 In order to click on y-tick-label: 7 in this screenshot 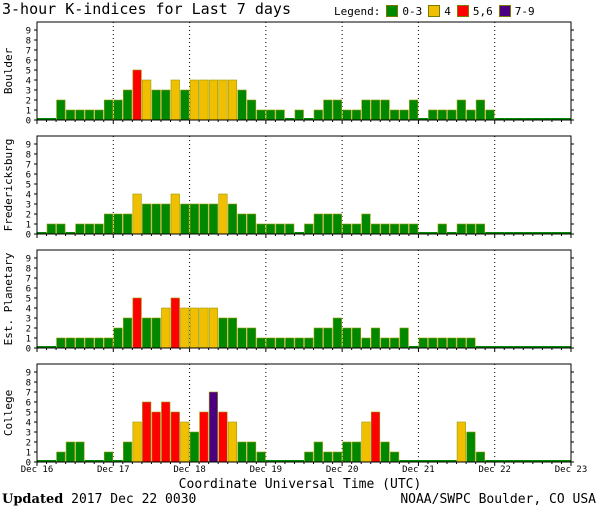, I will do `click(28, 394)`.